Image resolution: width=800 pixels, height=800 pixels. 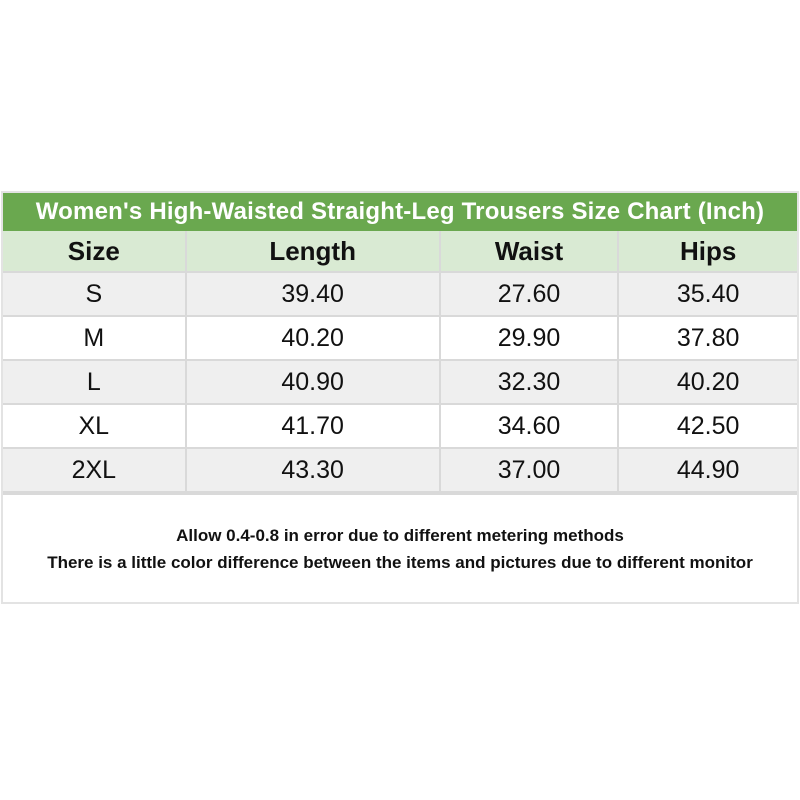 What do you see at coordinates (312, 338) in the screenshot?
I see `cell-length: 40.20` at bounding box center [312, 338].